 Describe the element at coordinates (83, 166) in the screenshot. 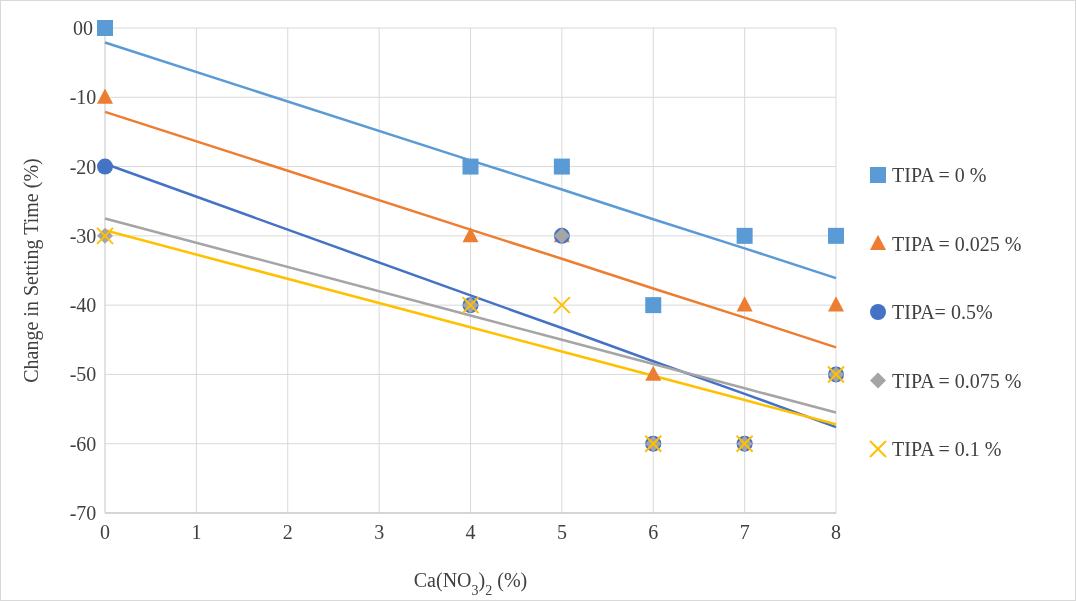

I see `y-tick-label: -20` at that location.